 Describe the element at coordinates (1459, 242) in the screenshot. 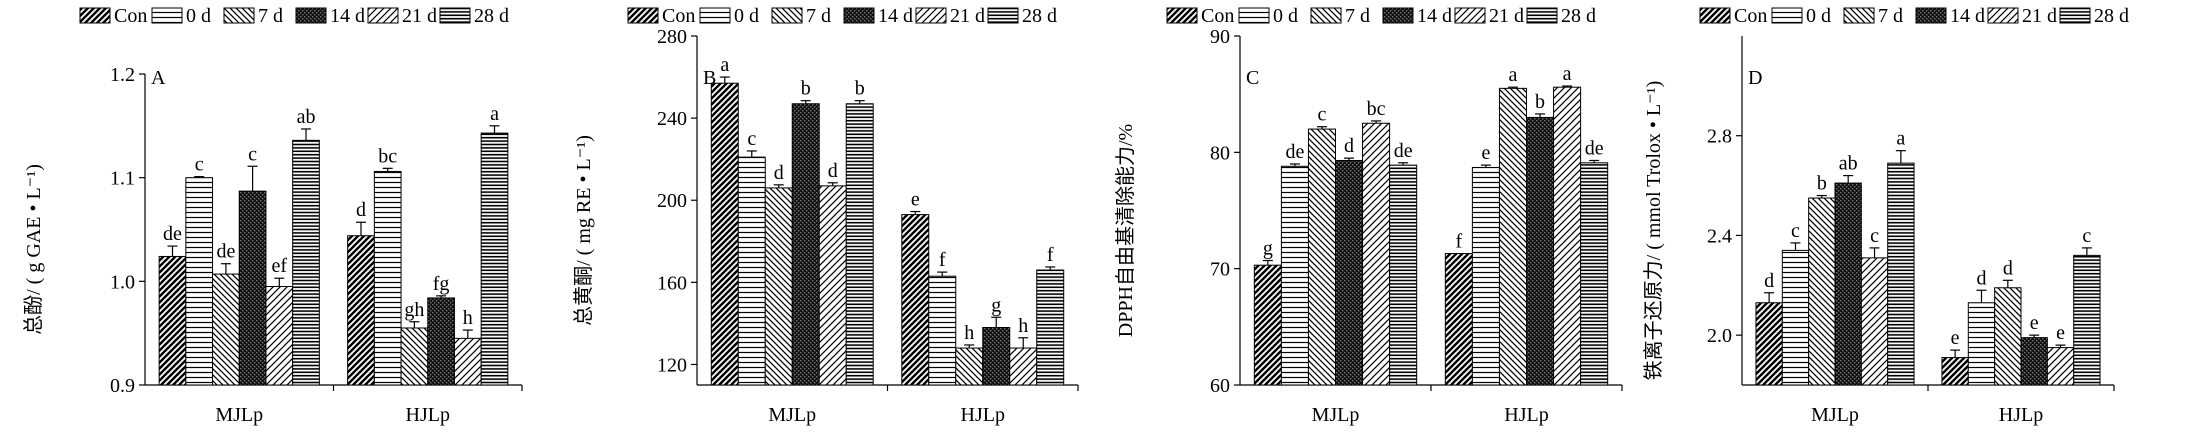

I see `significance-letter: f` at that location.